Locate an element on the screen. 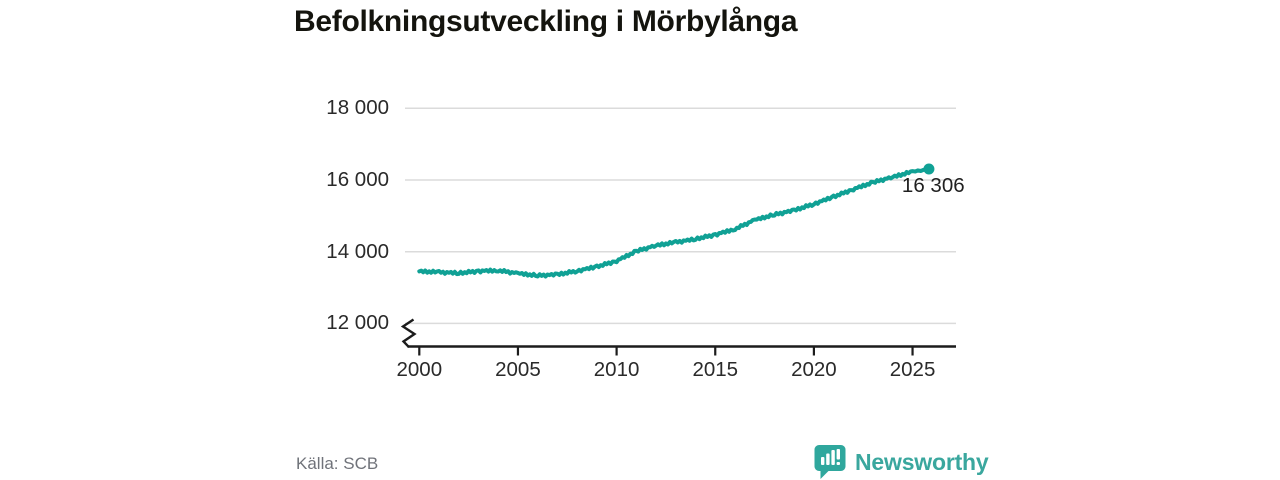 This screenshot has width=1280, height=480. y-axis-tick-label: 14 000 is located at coordinates (357, 251).